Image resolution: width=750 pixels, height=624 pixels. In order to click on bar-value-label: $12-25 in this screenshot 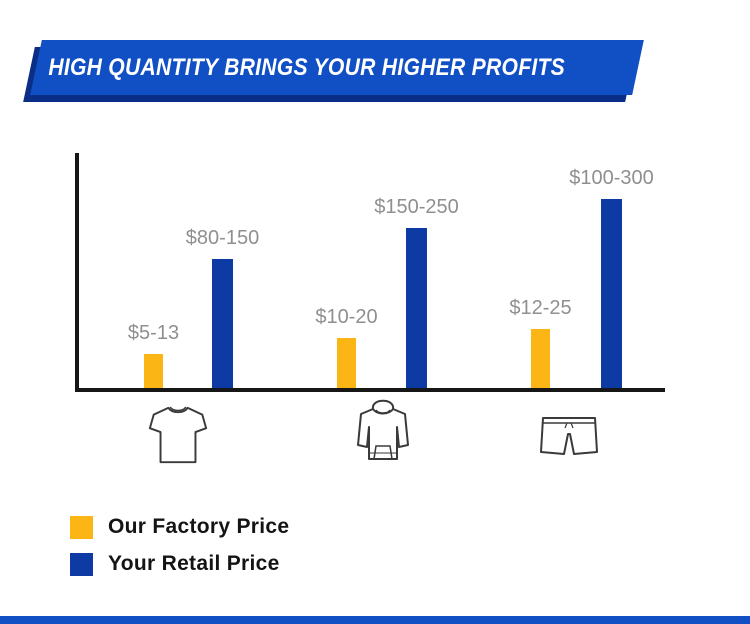, I will do `click(540, 308)`.